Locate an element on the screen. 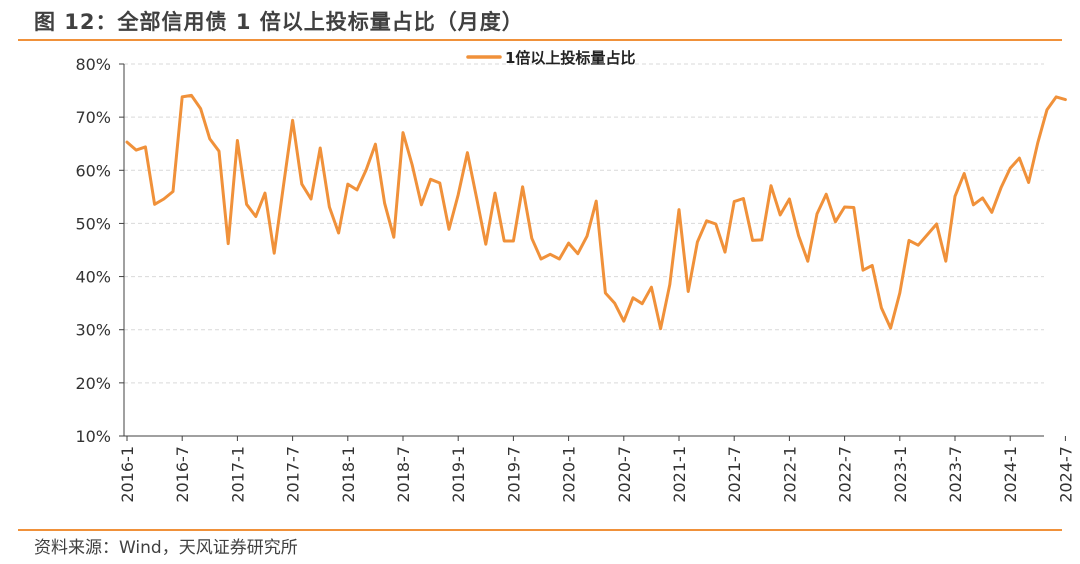  x-tick-label: 2022-1 is located at coordinates (789, 474).